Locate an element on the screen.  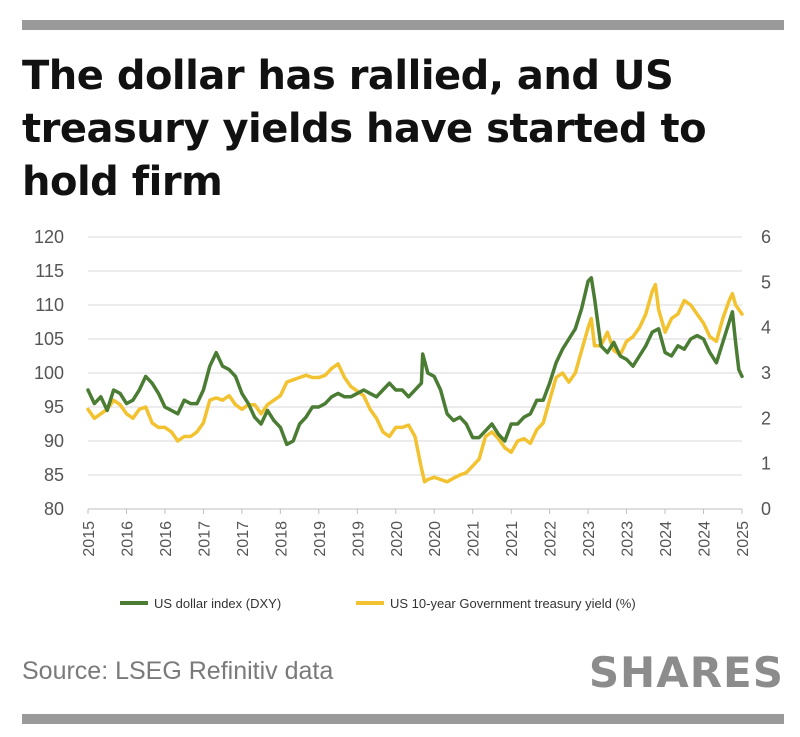
right-y-axis-labels: 0 1 2 3 4 5 6 is located at coordinates (766, 373).